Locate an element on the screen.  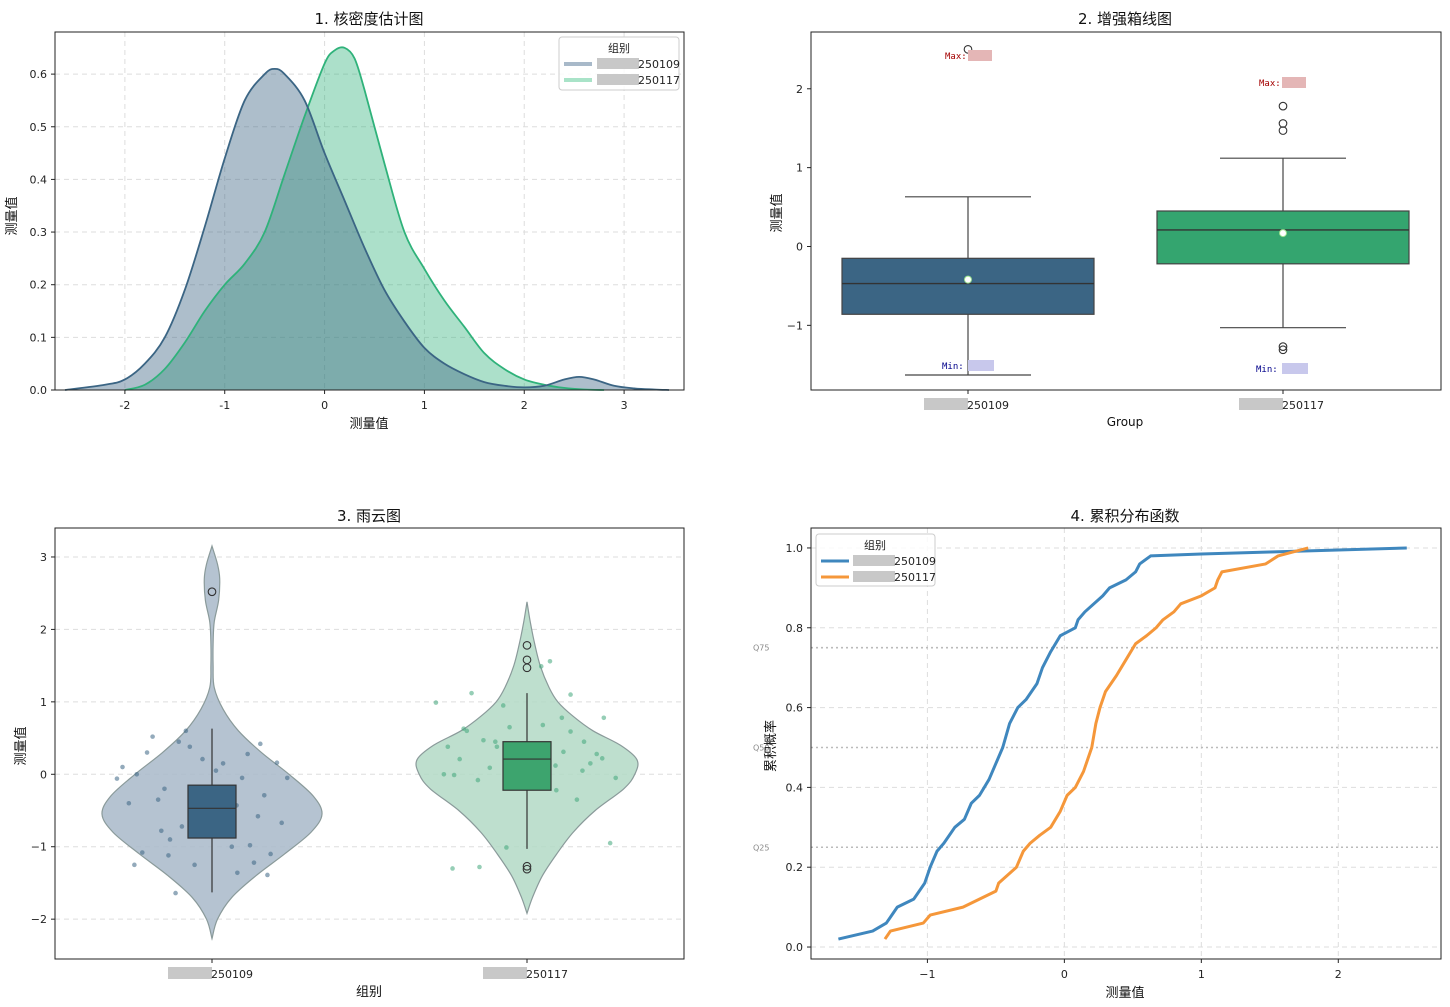
cdf-quantile-label-1: Q25 is located at coordinates (761, 847).